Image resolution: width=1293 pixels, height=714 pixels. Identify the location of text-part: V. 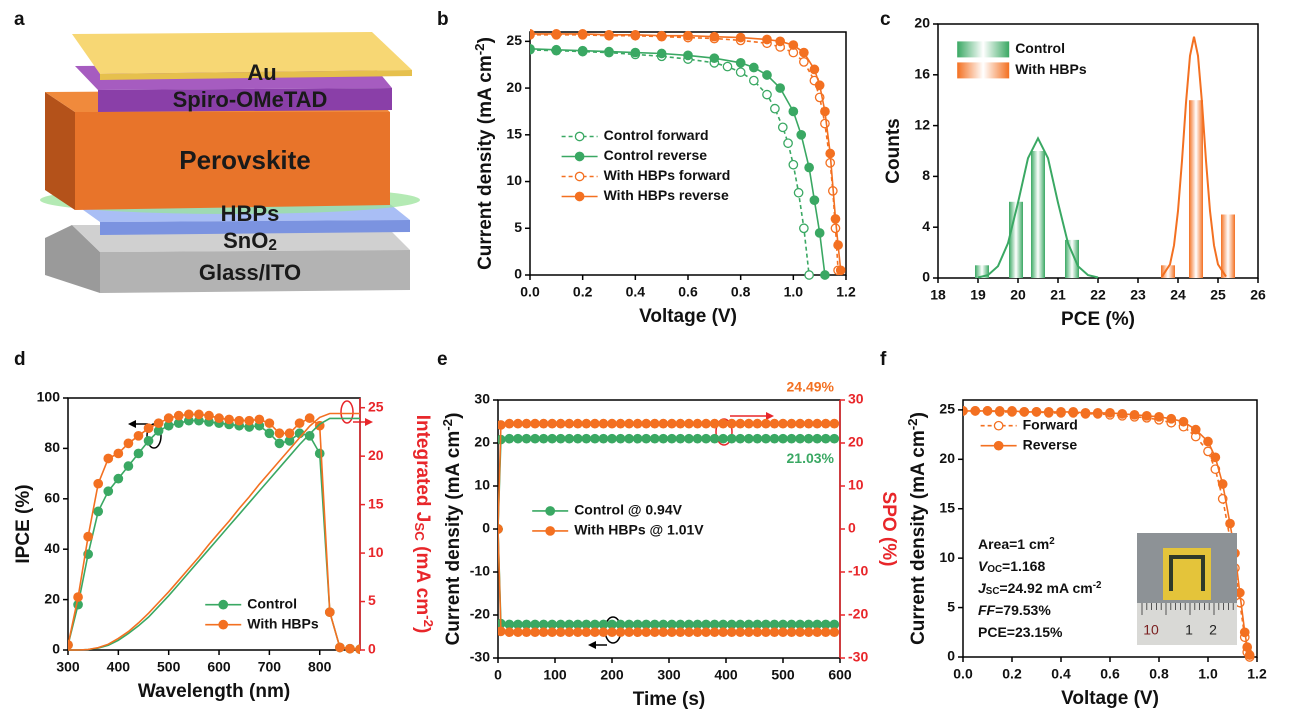
(983, 566).